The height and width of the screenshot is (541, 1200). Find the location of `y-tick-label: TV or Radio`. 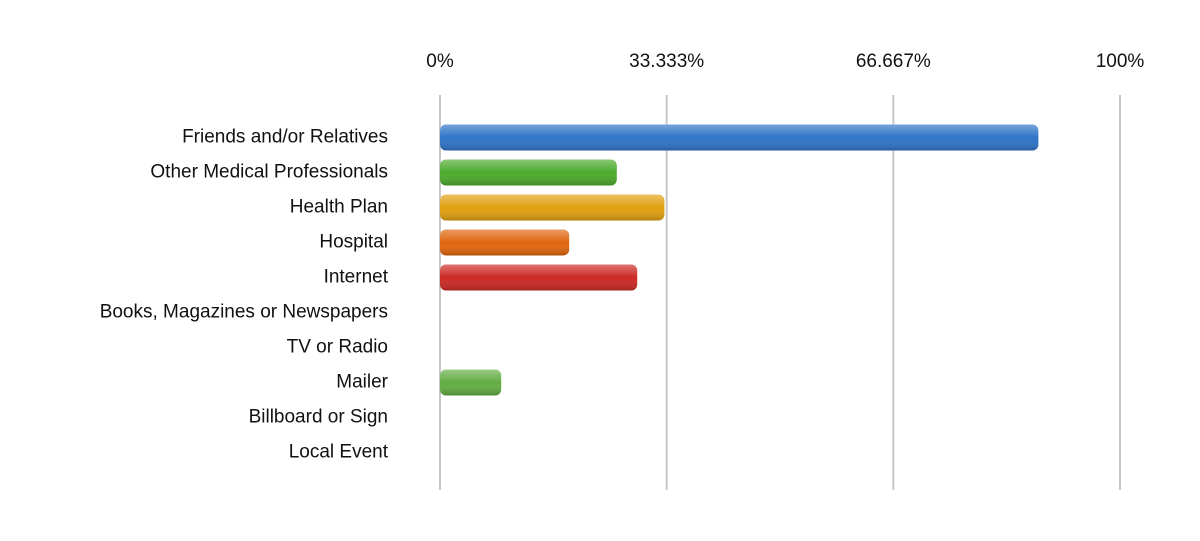

y-tick-label: TV or Radio is located at coordinates (337, 347).